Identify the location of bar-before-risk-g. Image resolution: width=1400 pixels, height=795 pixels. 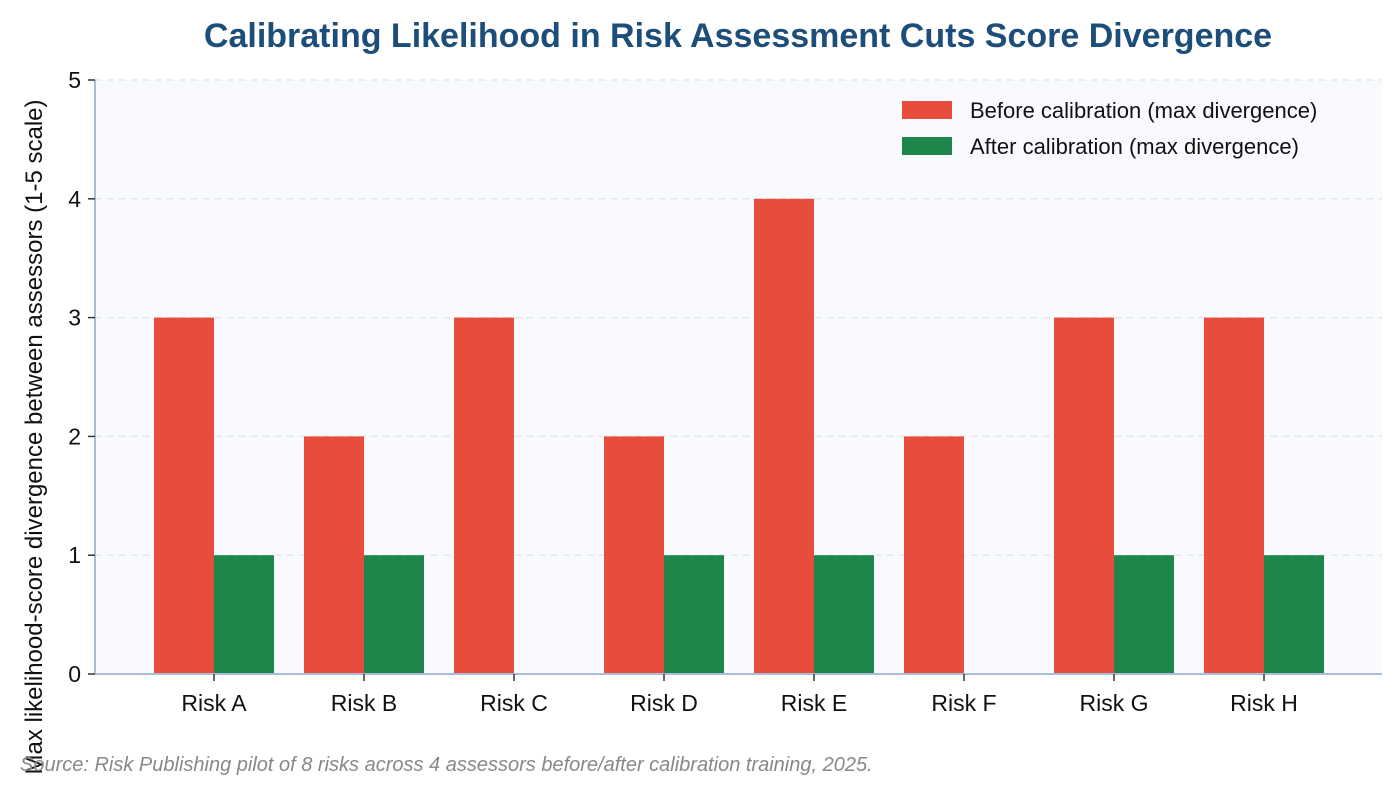
(1084, 495).